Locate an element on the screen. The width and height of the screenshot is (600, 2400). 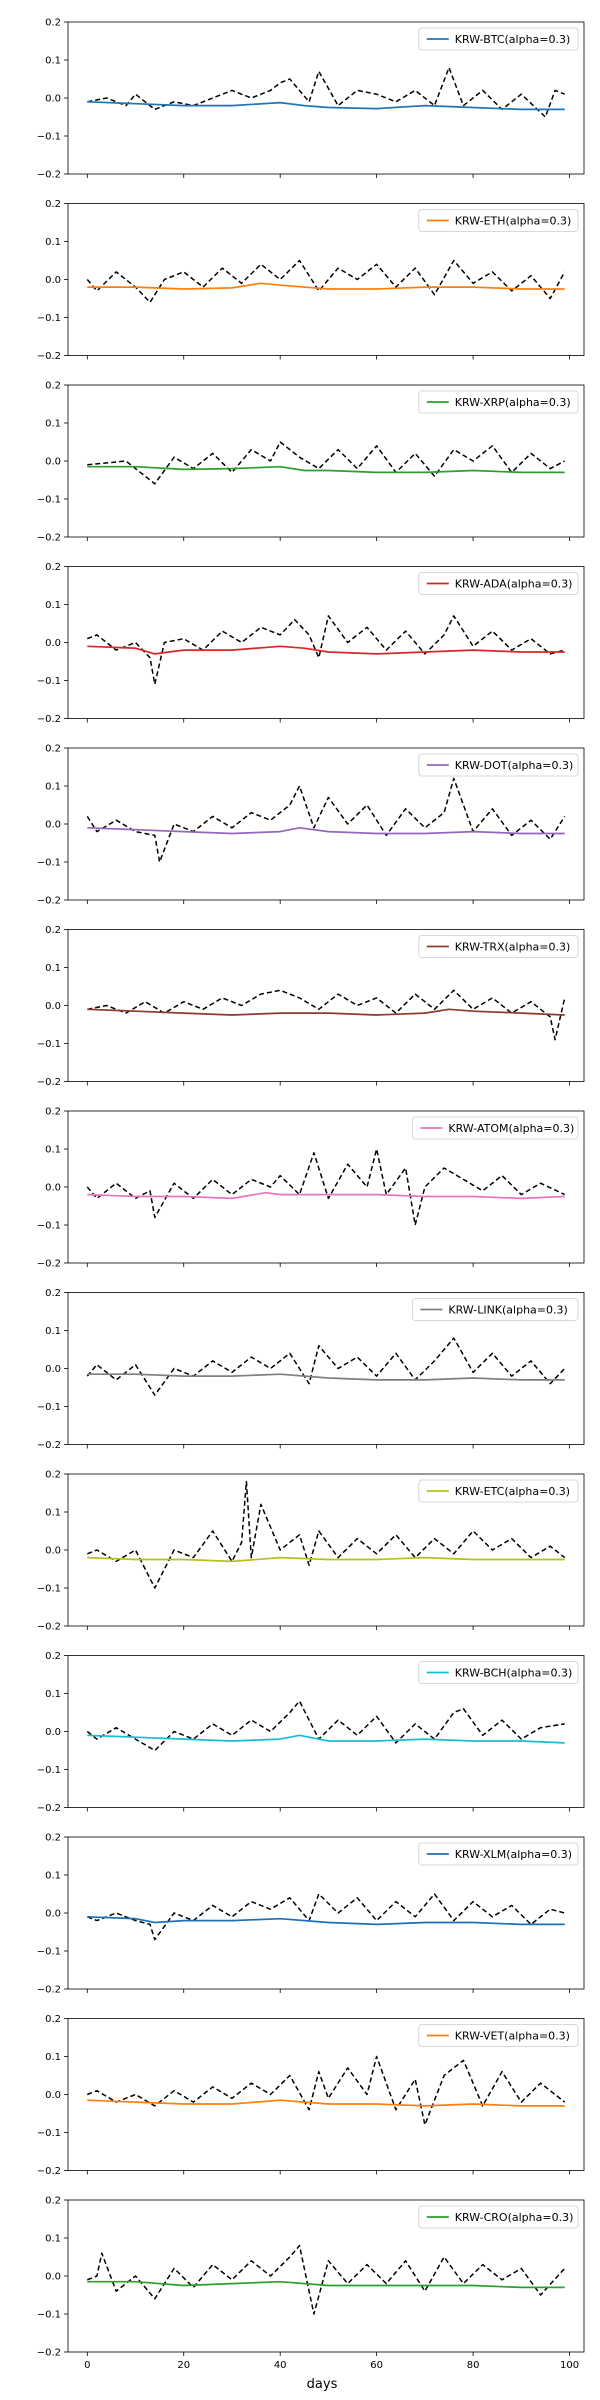
legend-label: KRW-ADA(alpha=0.3) is located at coordinates (514, 584).